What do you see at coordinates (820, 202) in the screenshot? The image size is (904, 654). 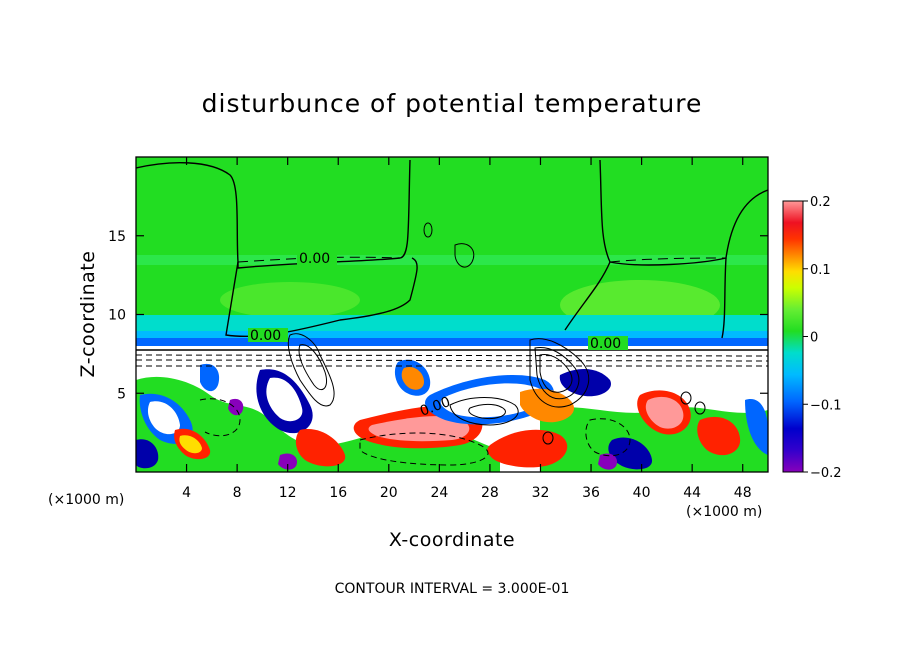 I see `colorbar-tick-label: 0.2` at bounding box center [820, 202].